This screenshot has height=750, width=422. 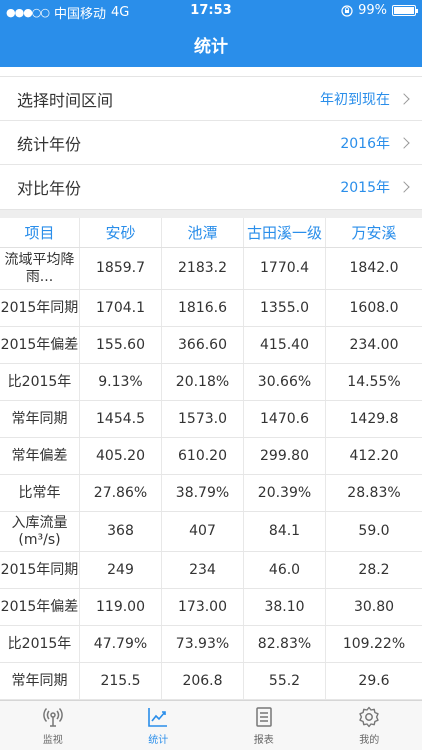 What do you see at coordinates (28, 12) in the screenshot?
I see `signal-icon: ●●●○○` at bounding box center [28, 12].